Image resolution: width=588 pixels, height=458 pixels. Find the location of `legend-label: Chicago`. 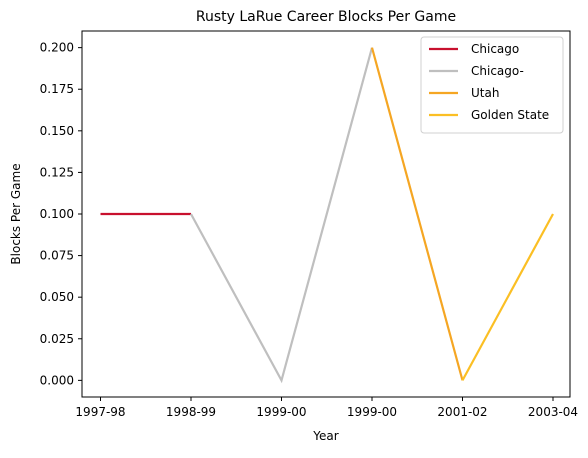

legend-label: Chicago is located at coordinates (495, 49).